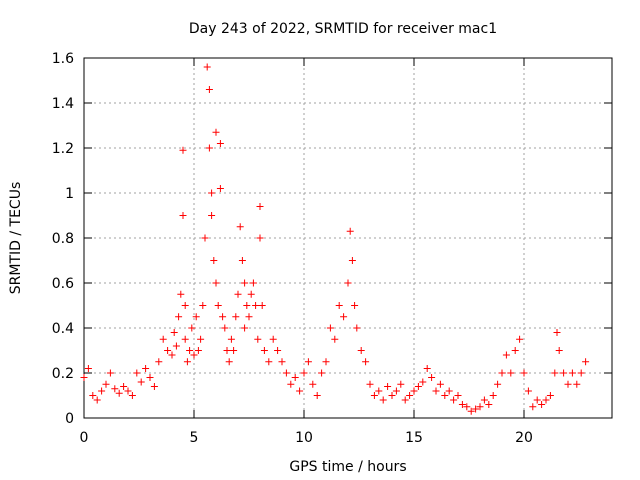  What do you see at coordinates (524, 438) in the screenshot?
I see `x-tick-label: 20` at bounding box center [524, 438].